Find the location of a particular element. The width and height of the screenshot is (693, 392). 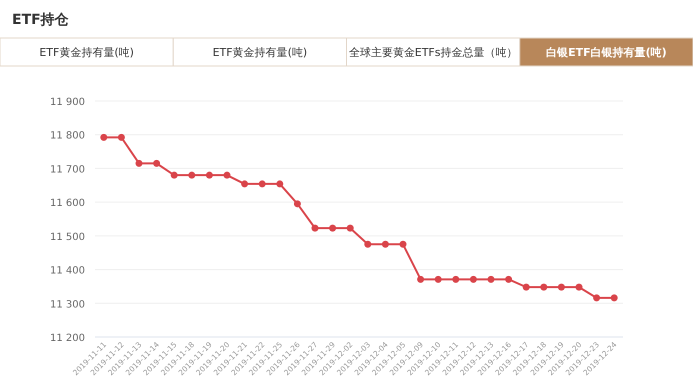

y-tick-label: 11 900 is located at coordinates (67, 102).